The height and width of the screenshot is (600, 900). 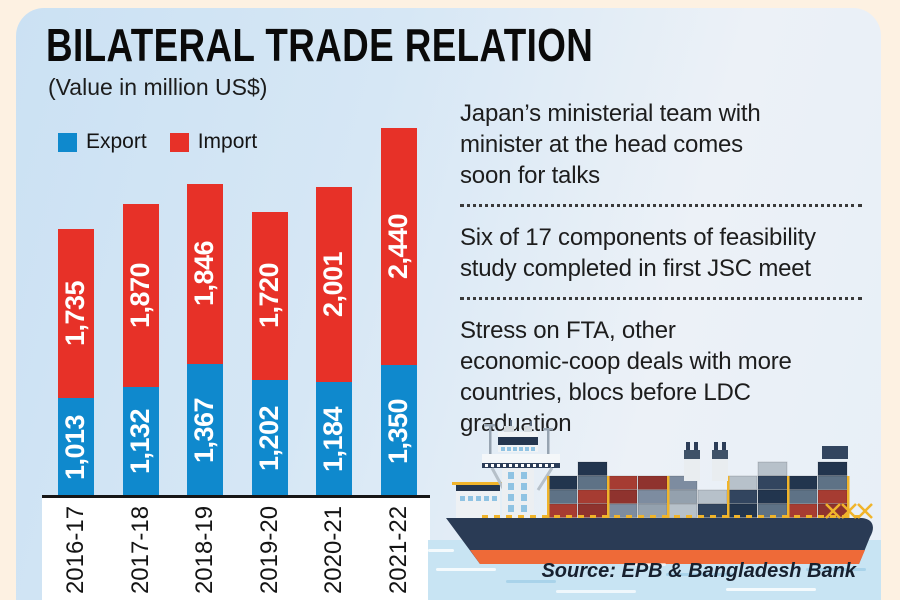 I want to click on bar-2017-18: 1,870 1,132, so click(x=141, y=350).